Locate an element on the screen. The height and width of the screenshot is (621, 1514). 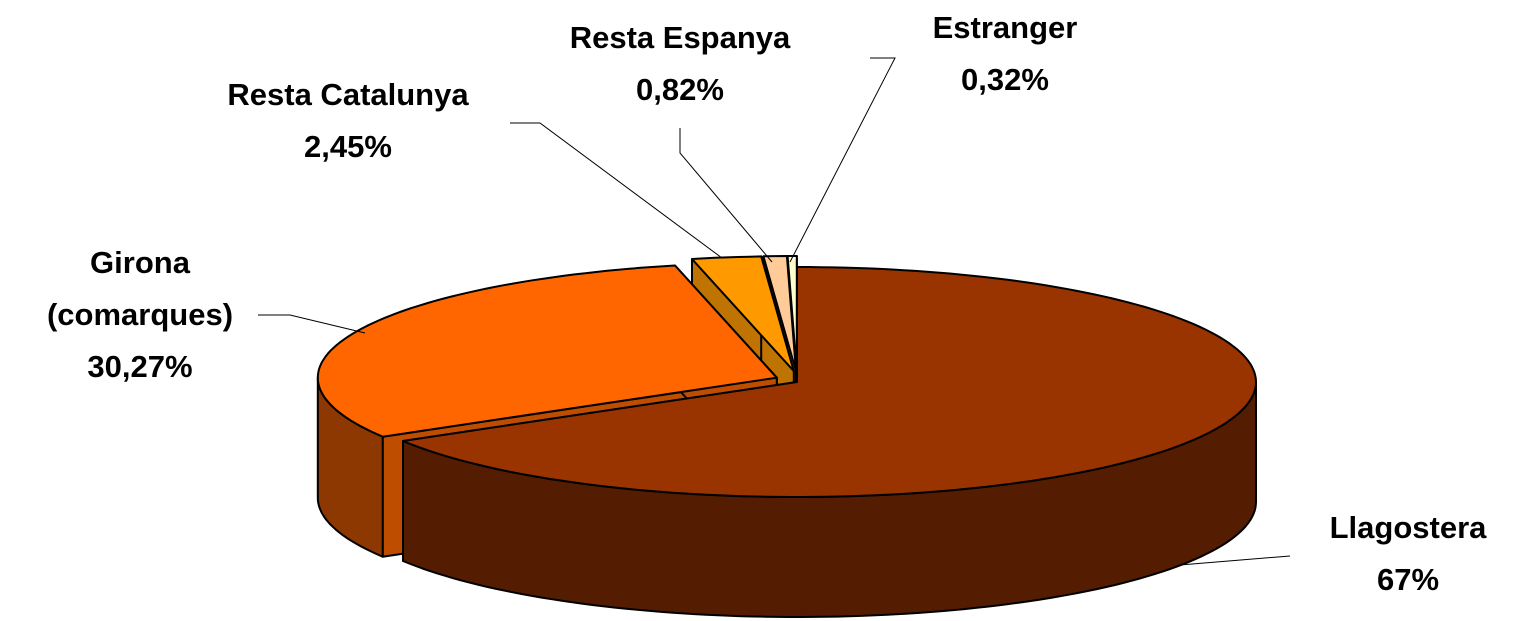
slice-label: Girona (comarques) is located at coordinates (140, 288).